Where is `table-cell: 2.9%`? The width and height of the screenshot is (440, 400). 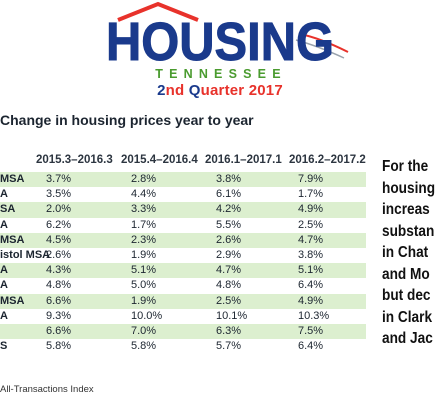 table-cell: 2.9% is located at coordinates (229, 254).